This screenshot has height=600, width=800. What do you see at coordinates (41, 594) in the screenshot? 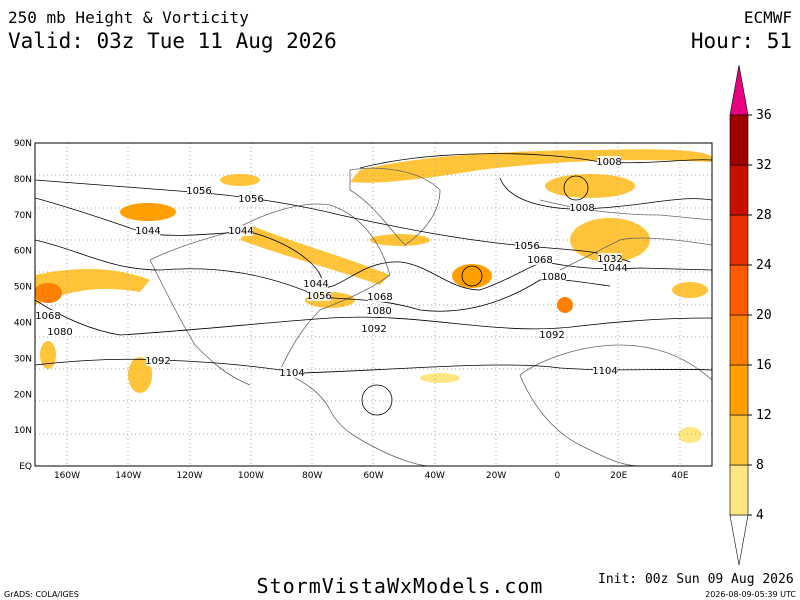
I see `credit: GrADS: COLA/IGES` at bounding box center [41, 594].